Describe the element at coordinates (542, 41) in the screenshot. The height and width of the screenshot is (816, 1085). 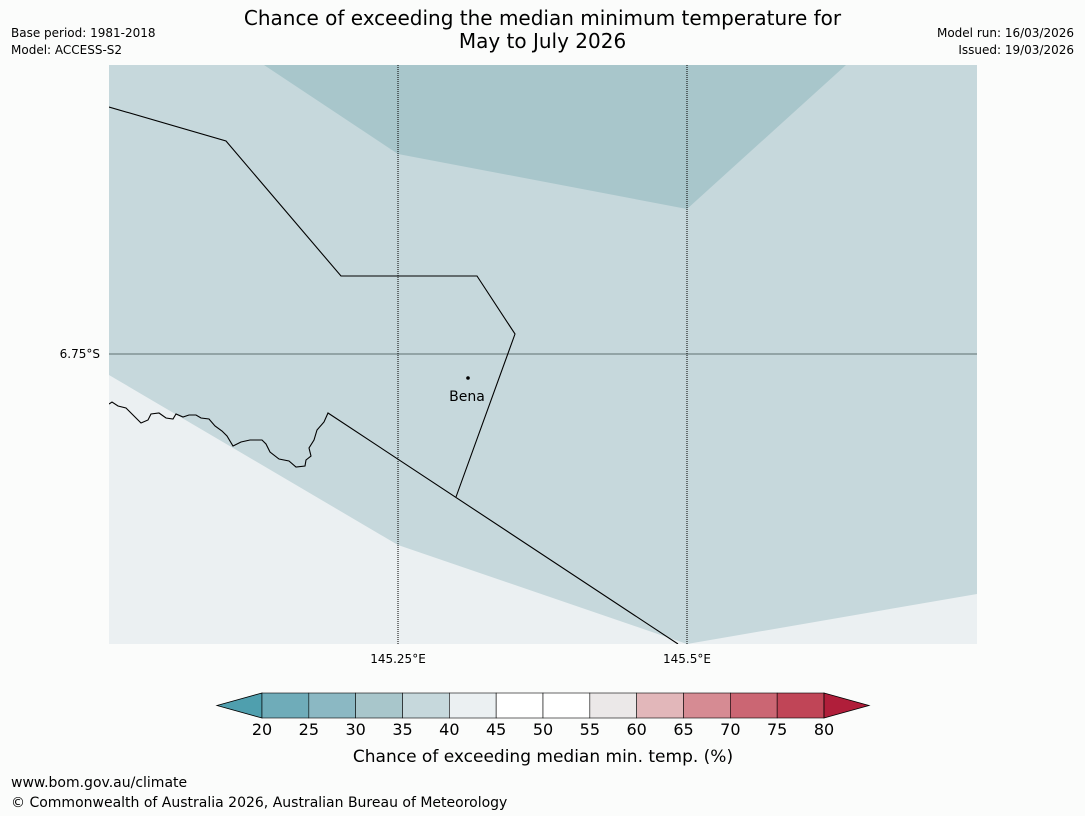
I see `title-line-2: May to July 2026` at that location.